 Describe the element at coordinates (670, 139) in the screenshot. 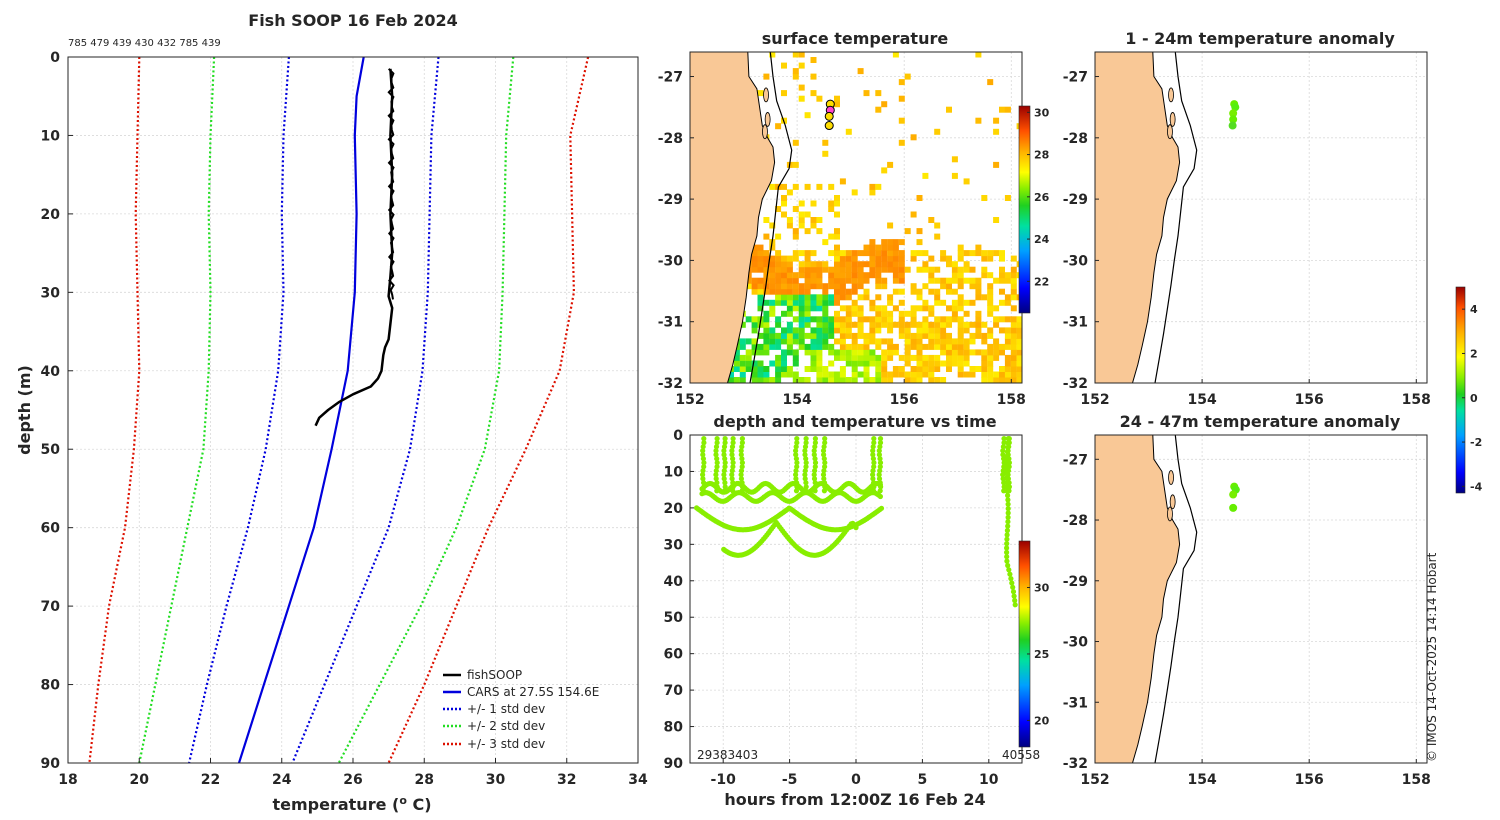

I see `map-ytick-label: -28` at that location.